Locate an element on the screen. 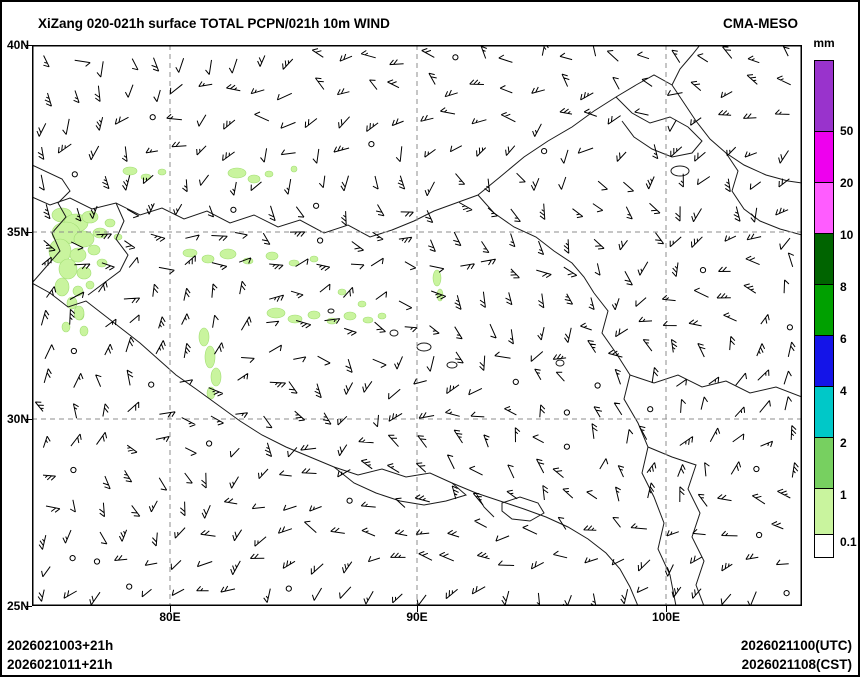  colorbar-level-50: 50 is located at coordinates (847, 131).